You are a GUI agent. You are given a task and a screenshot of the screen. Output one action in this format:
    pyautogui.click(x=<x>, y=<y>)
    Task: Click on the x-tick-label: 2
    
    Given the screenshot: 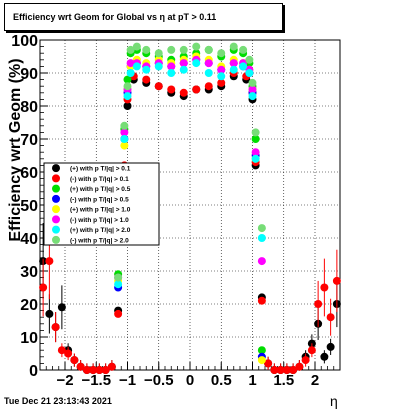 What is the action you would take?
    pyautogui.click(x=315, y=380)
    